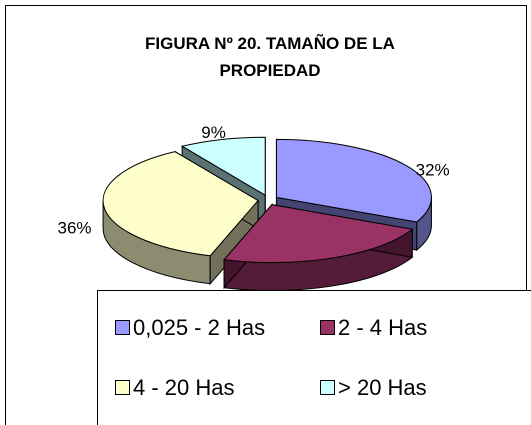 The height and width of the screenshot is (425, 531). I want to click on legend-label: 0,025 - 2 Has, so click(199, 327).